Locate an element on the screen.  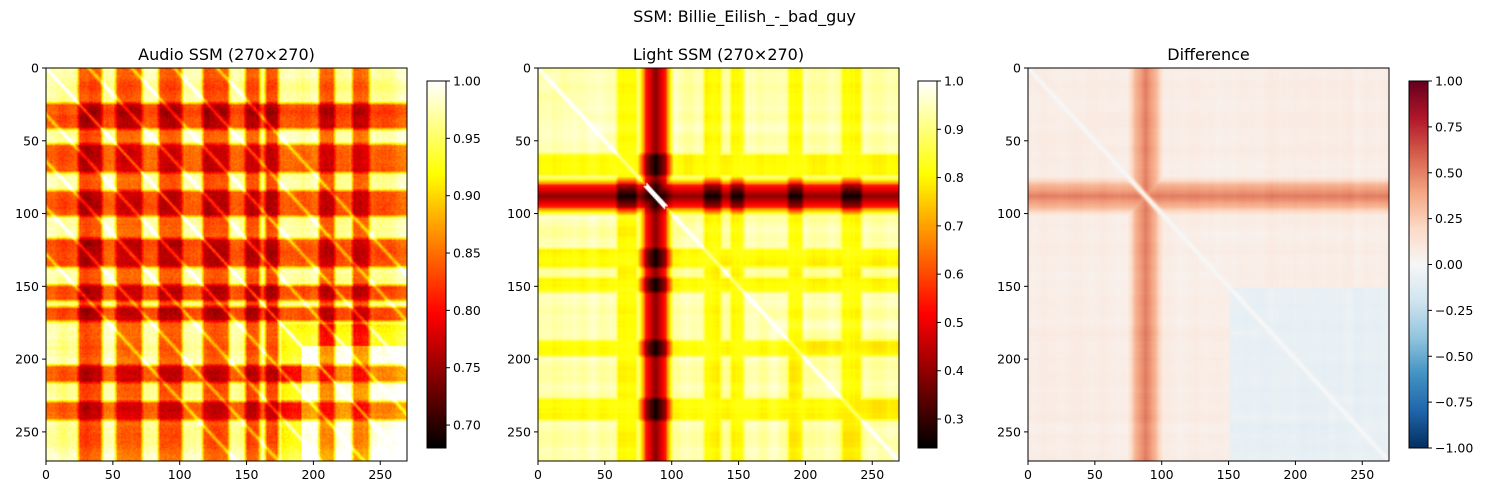
colorbar-tick-label: 0.8 is located at coordinates (954, 177).